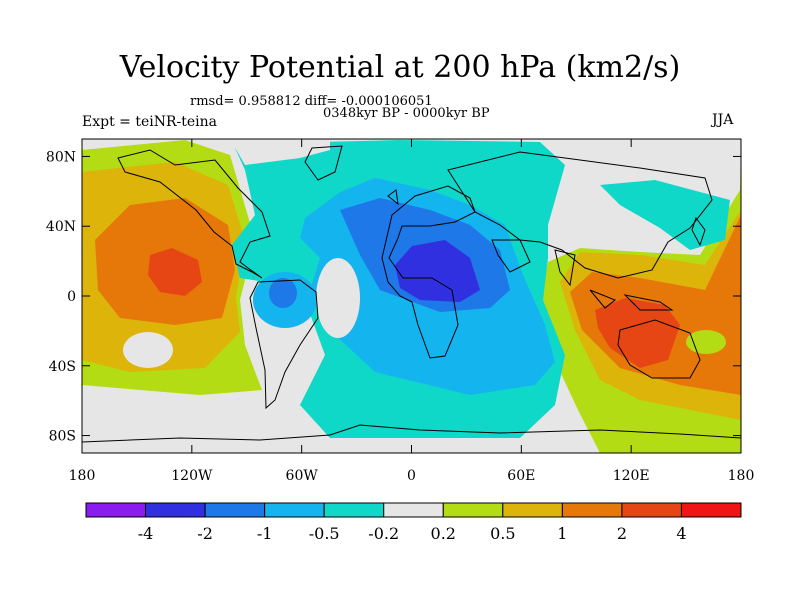 This screenshot has width=800, height=600. What do you see at coordinates (324, 533) in the screenshot?
I see `colorbar-label: -0.5` at bounding box center [324, 533].